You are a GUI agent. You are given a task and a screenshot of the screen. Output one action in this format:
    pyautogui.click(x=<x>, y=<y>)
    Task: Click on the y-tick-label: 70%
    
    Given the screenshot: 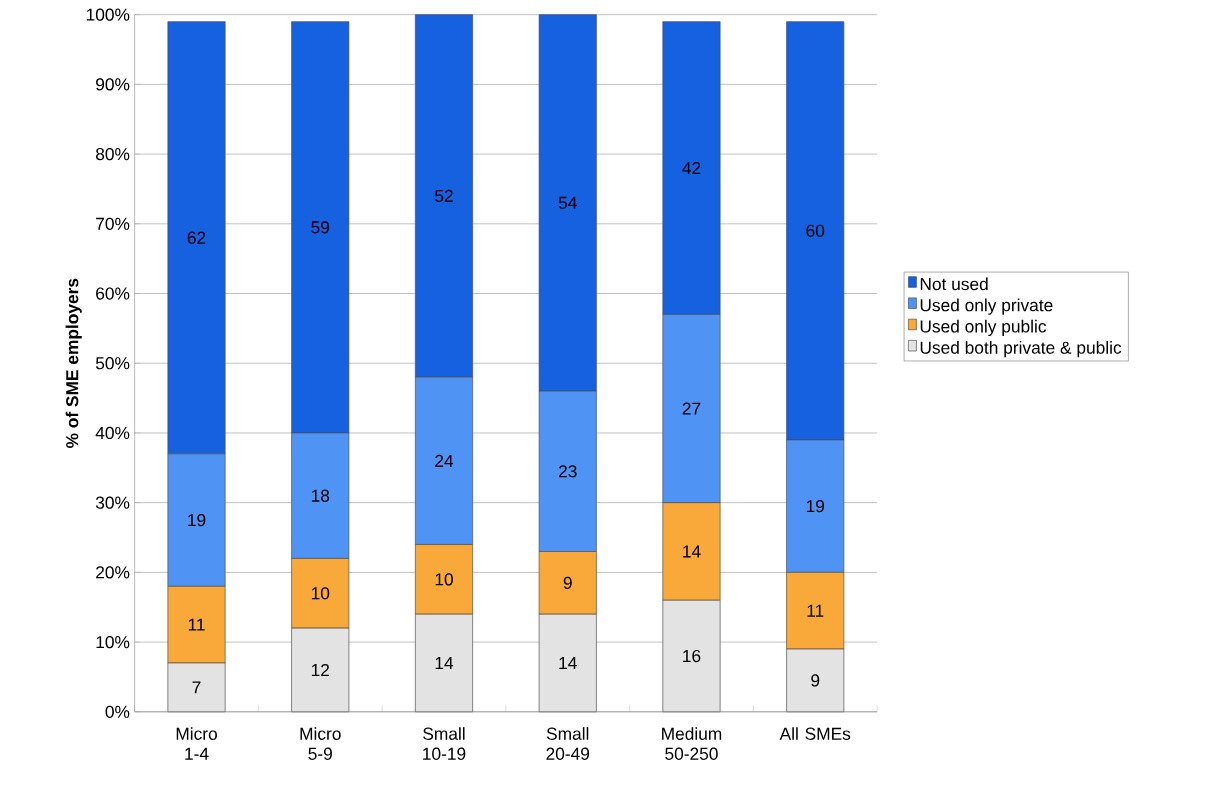 What is the action you would take?
    pyautogui.click(x=113, y=223)
    